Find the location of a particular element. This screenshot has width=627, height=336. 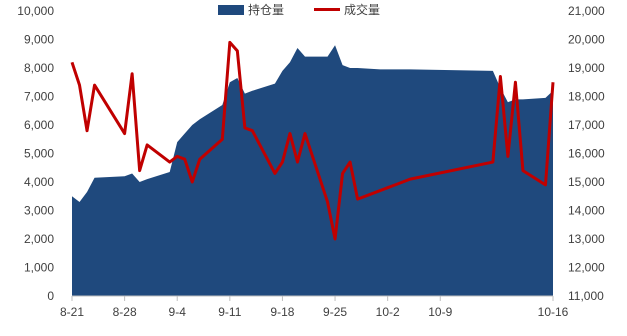

legend: 持仓量 成交量 is located at coordinates (313, 9).